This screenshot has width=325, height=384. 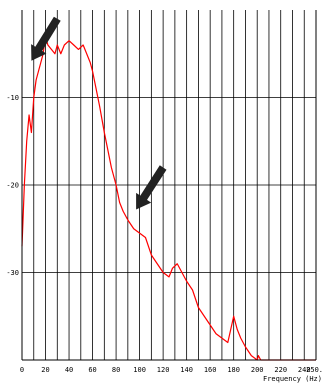 What do you see at coordinates (186, 370) in the screenshot?
I see `x-tick-label: 140` at bounding box center [186, 370].